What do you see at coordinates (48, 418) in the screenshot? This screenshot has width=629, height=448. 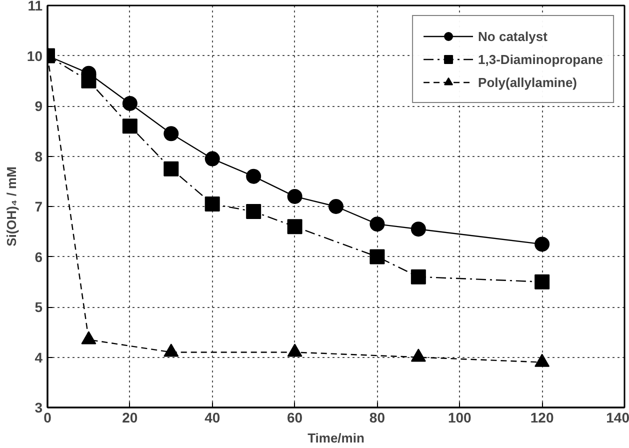 I see `x-tick-label: 0` at bounding box center [48, 418].